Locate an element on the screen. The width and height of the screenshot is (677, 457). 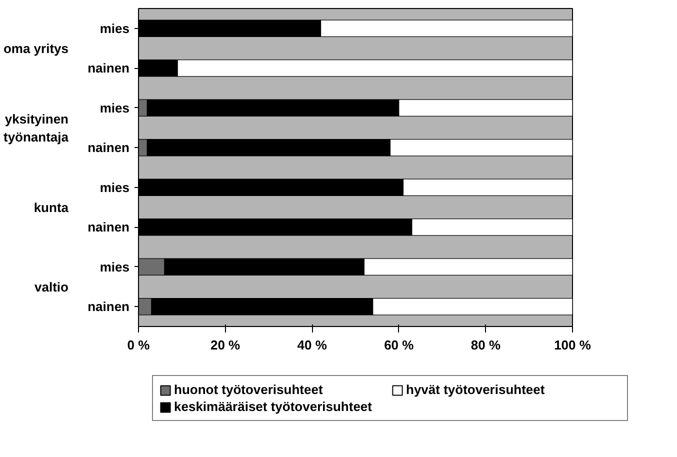
x-tick-label: 60 % is located at coordinates (399, 345).